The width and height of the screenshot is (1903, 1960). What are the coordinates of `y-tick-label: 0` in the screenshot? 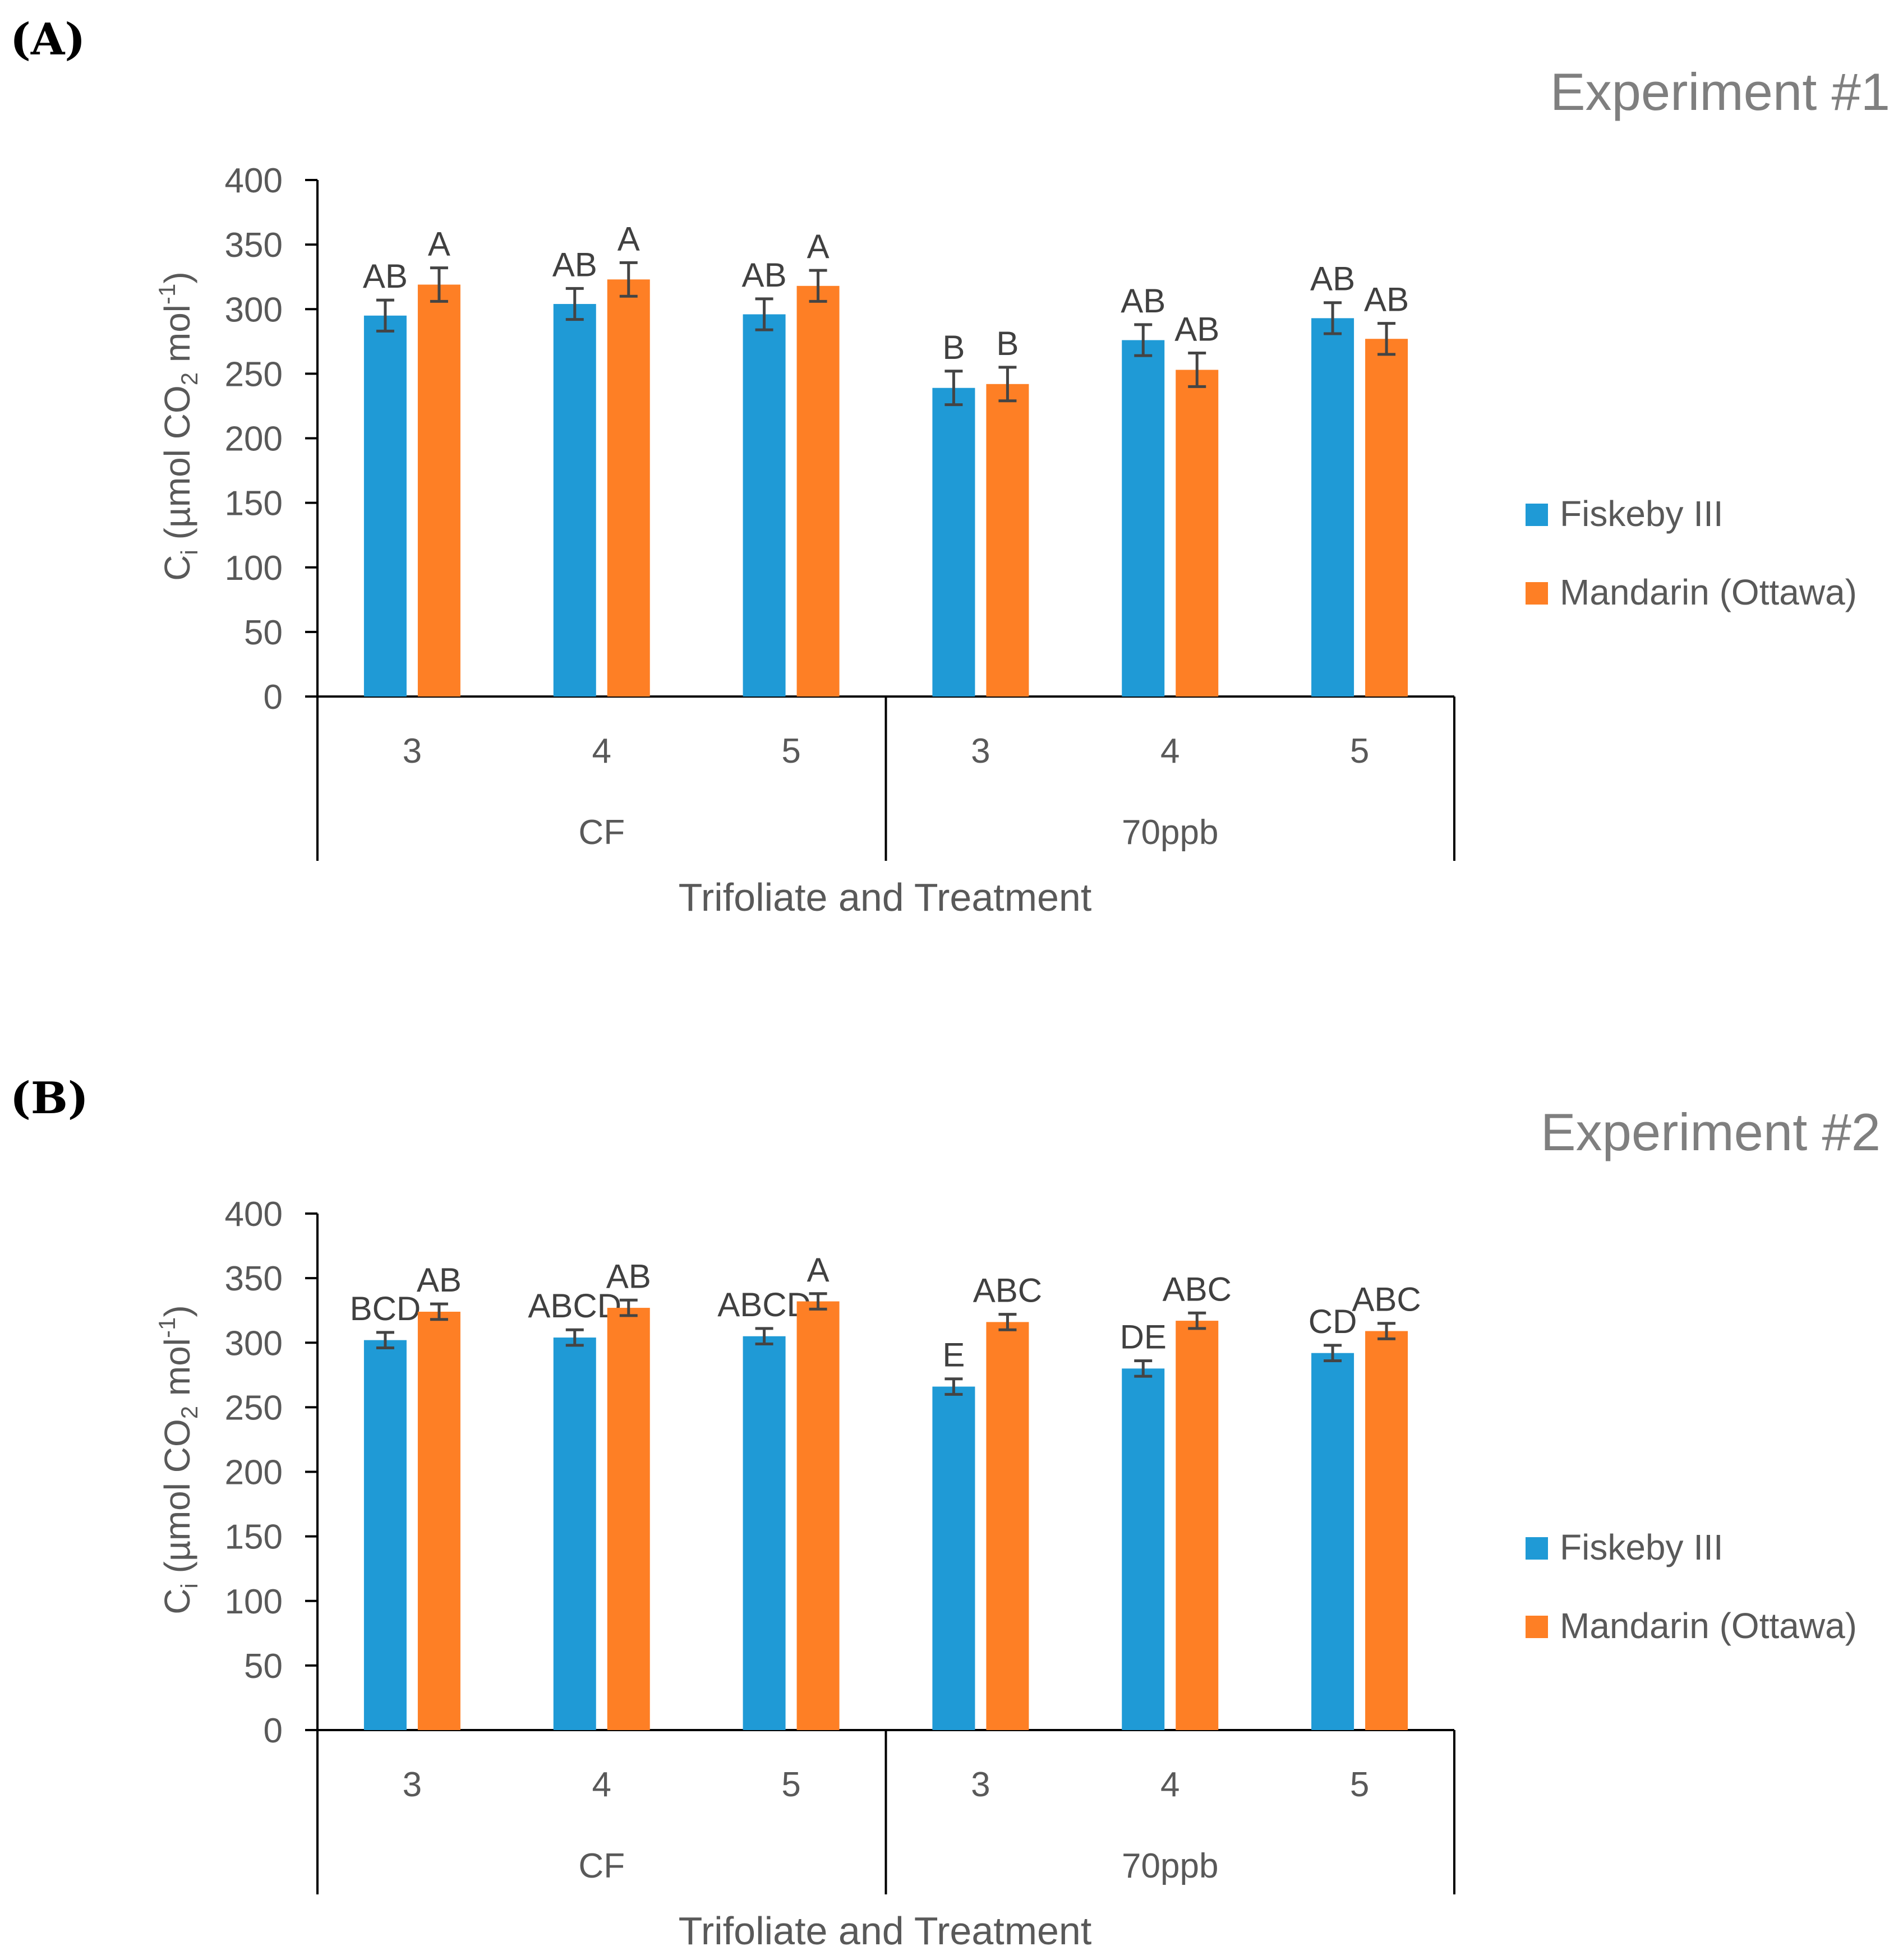 It's located at (273, 1731).